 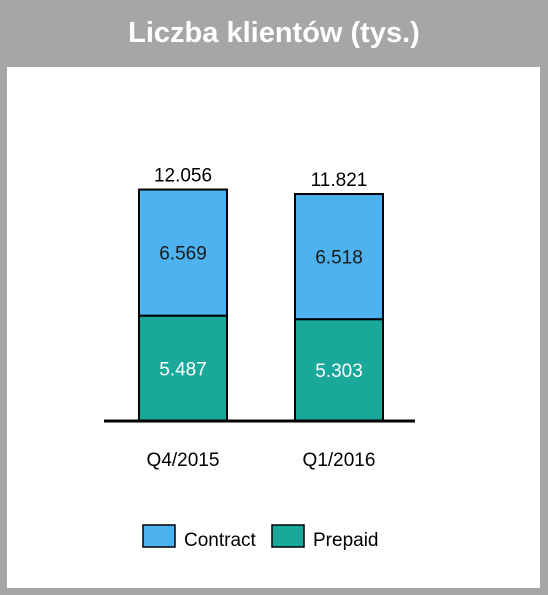 I want to click on x-tick-label-0: Q4/2015, so click(x=183, y=460).